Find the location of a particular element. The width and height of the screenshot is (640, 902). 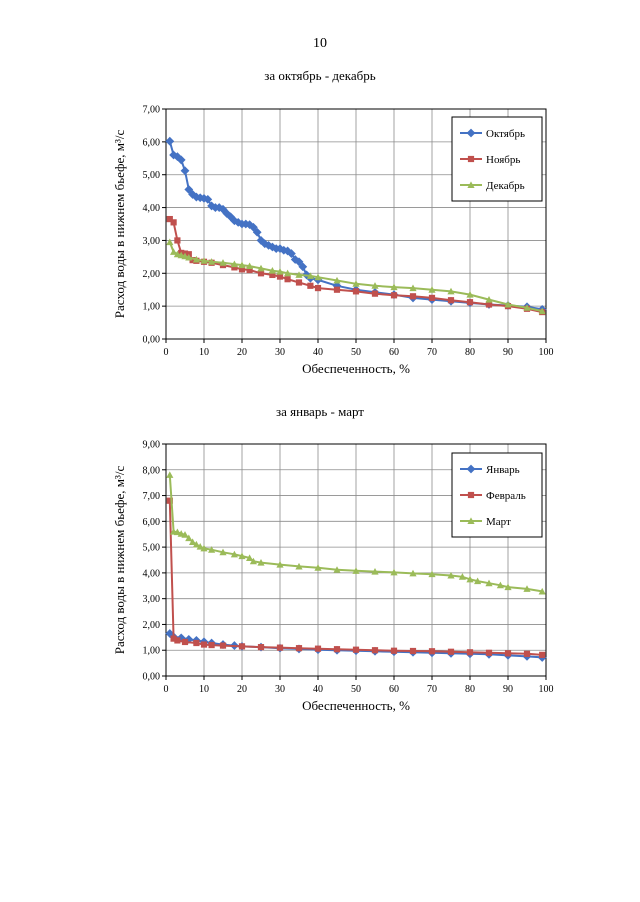

legend-label: Декабрь is located at coordinates (505, 186).